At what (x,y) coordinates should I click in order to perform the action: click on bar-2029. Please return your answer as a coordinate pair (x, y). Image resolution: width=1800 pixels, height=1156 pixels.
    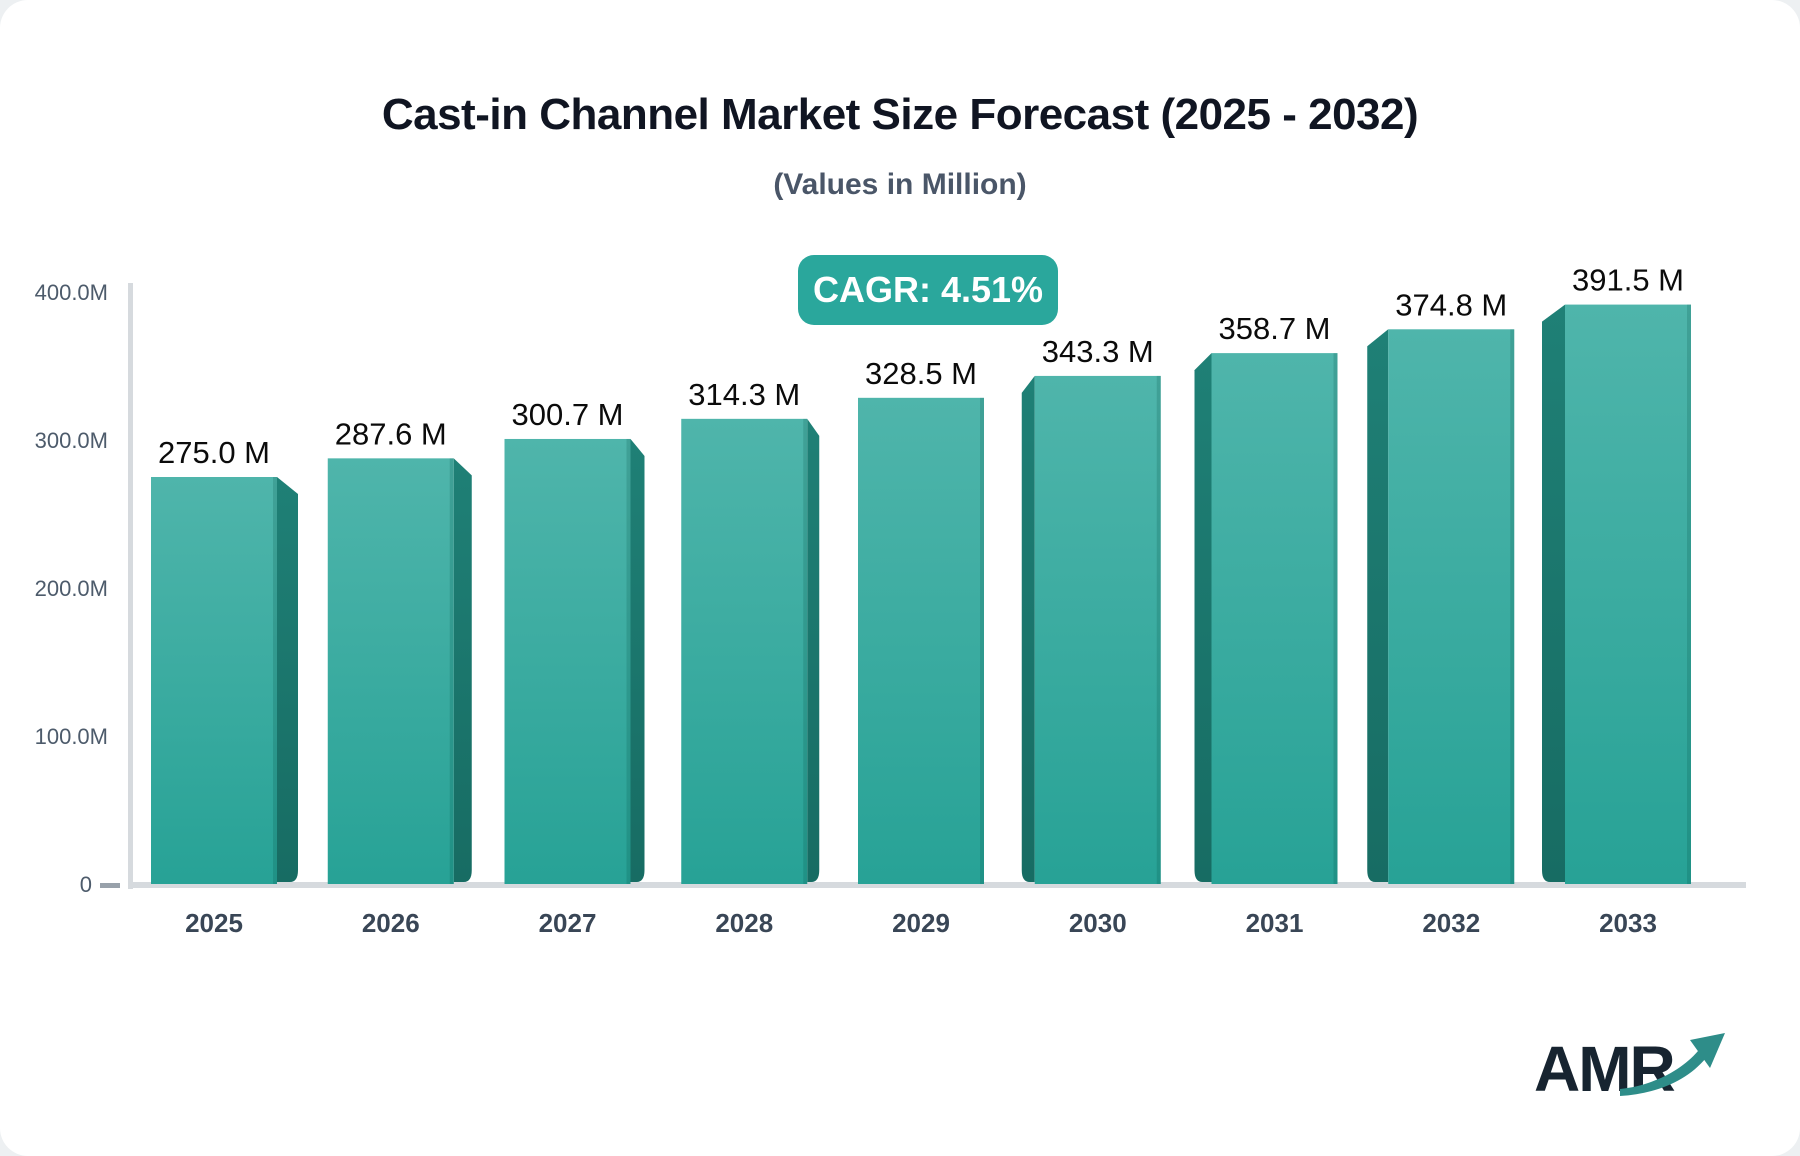
    Looking at the image, I should click on (921, 640).